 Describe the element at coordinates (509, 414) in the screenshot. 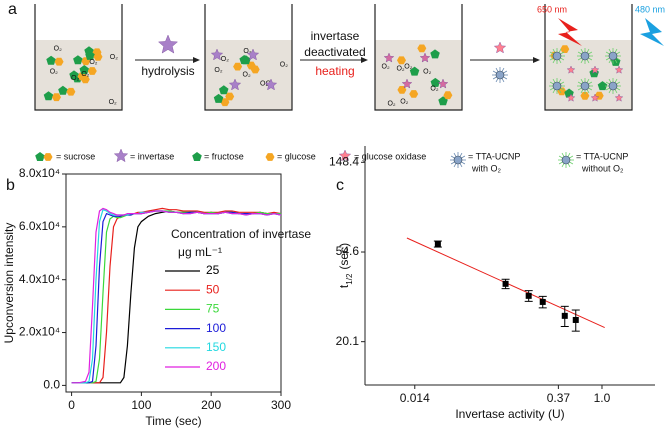

I see `x-axis-label: Invertase activity (U)` at that location.